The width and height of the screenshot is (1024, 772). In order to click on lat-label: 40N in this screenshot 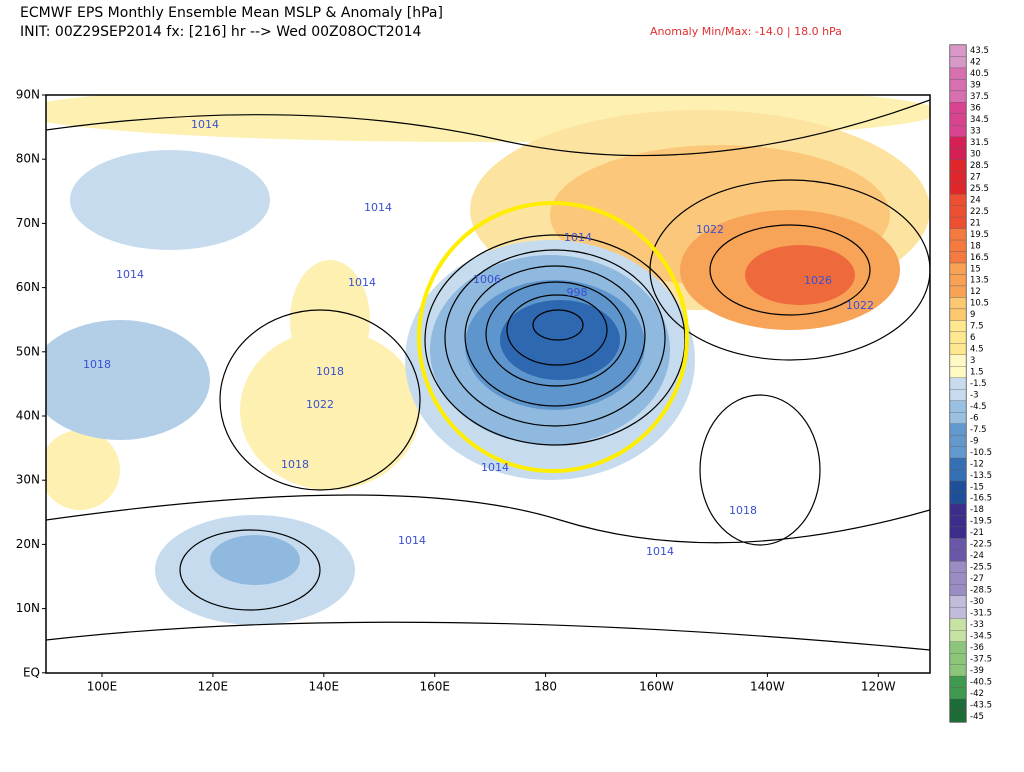, I will do `click(28, 416)`.